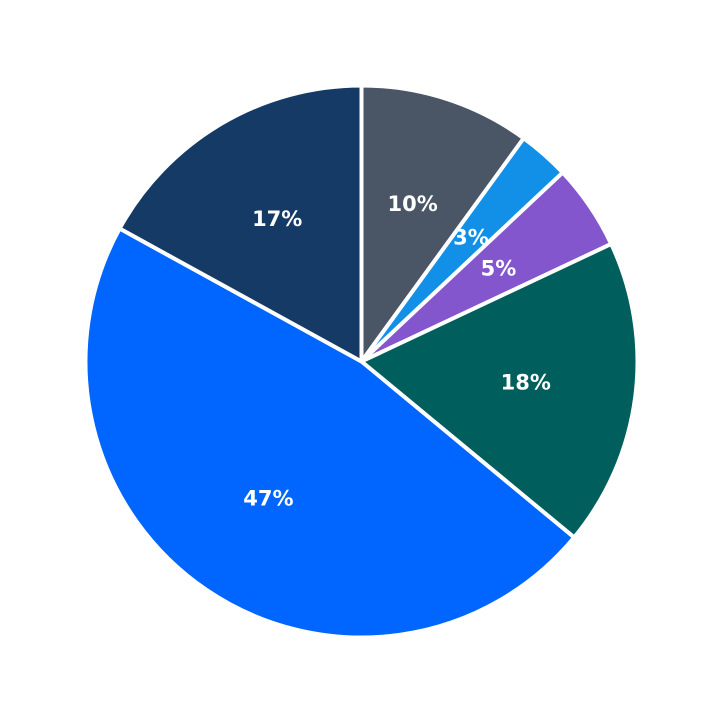 The image size is (723, 723). Describe the element at coordinates (277, 219) in the screenshot. I see `pie-slice-label-5: 17%` at that location.